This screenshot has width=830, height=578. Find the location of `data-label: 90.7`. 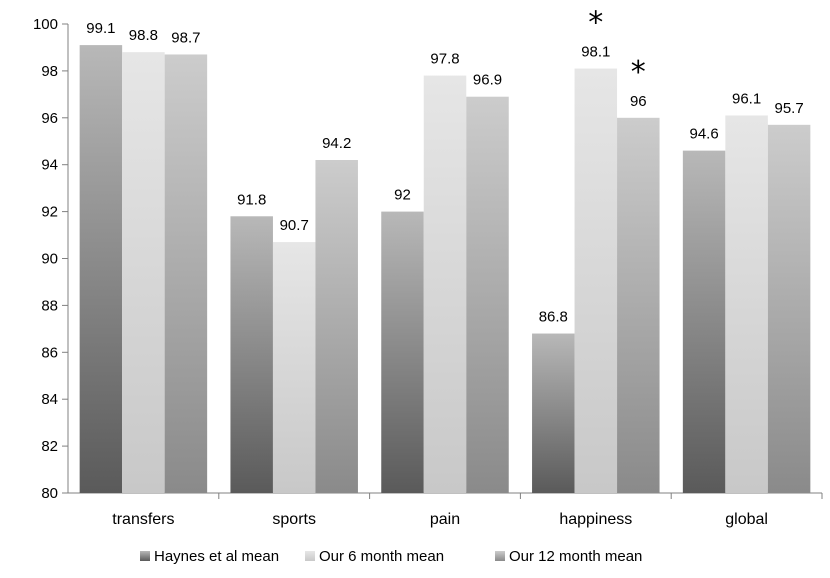

data-label: 90.7 is located at coordinates (294, 225).